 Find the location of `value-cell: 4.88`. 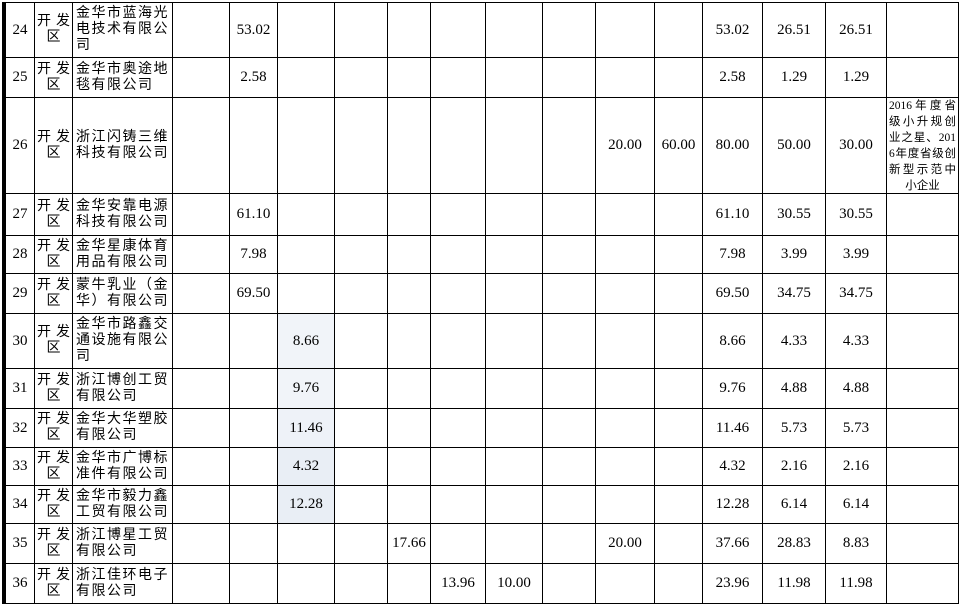

value-cell: 4.88 is located at coordinates (794, 389).